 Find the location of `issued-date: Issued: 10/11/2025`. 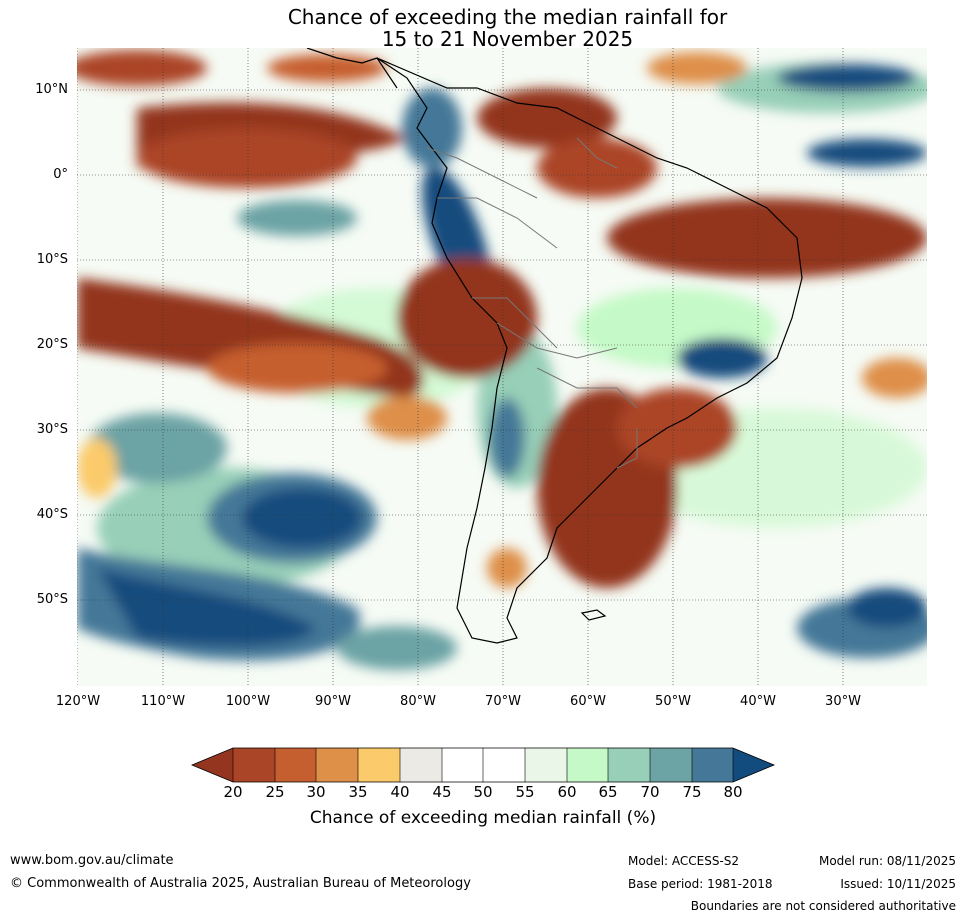

issued-date: Issued: 10/11/2025 is located at coordinates (898, 884).